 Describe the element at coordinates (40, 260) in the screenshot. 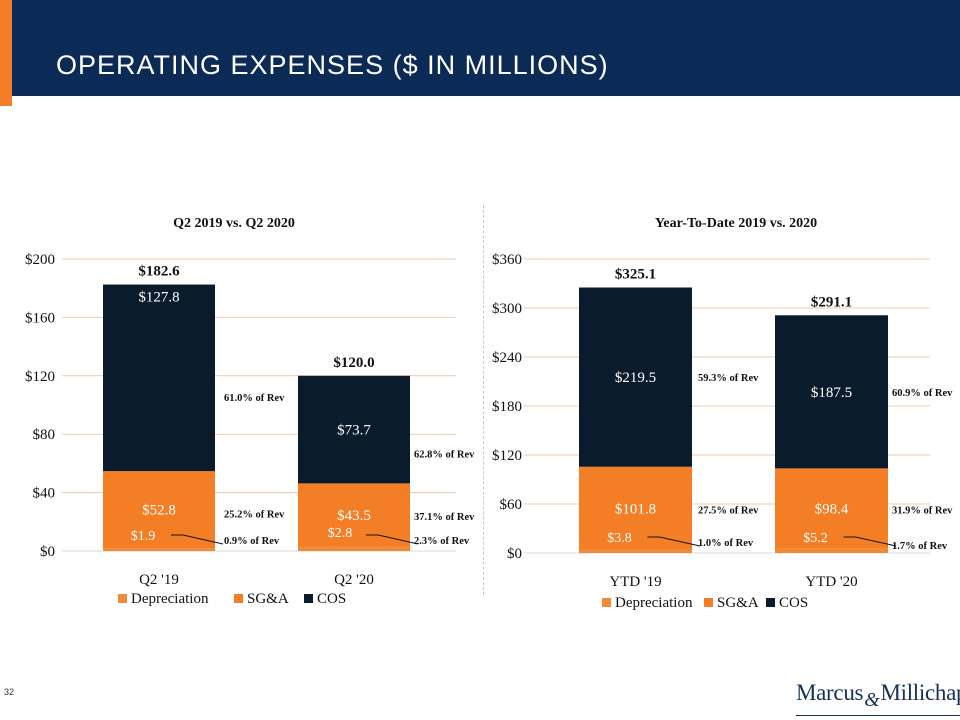

I see `y-tick-label: $200` at that location.